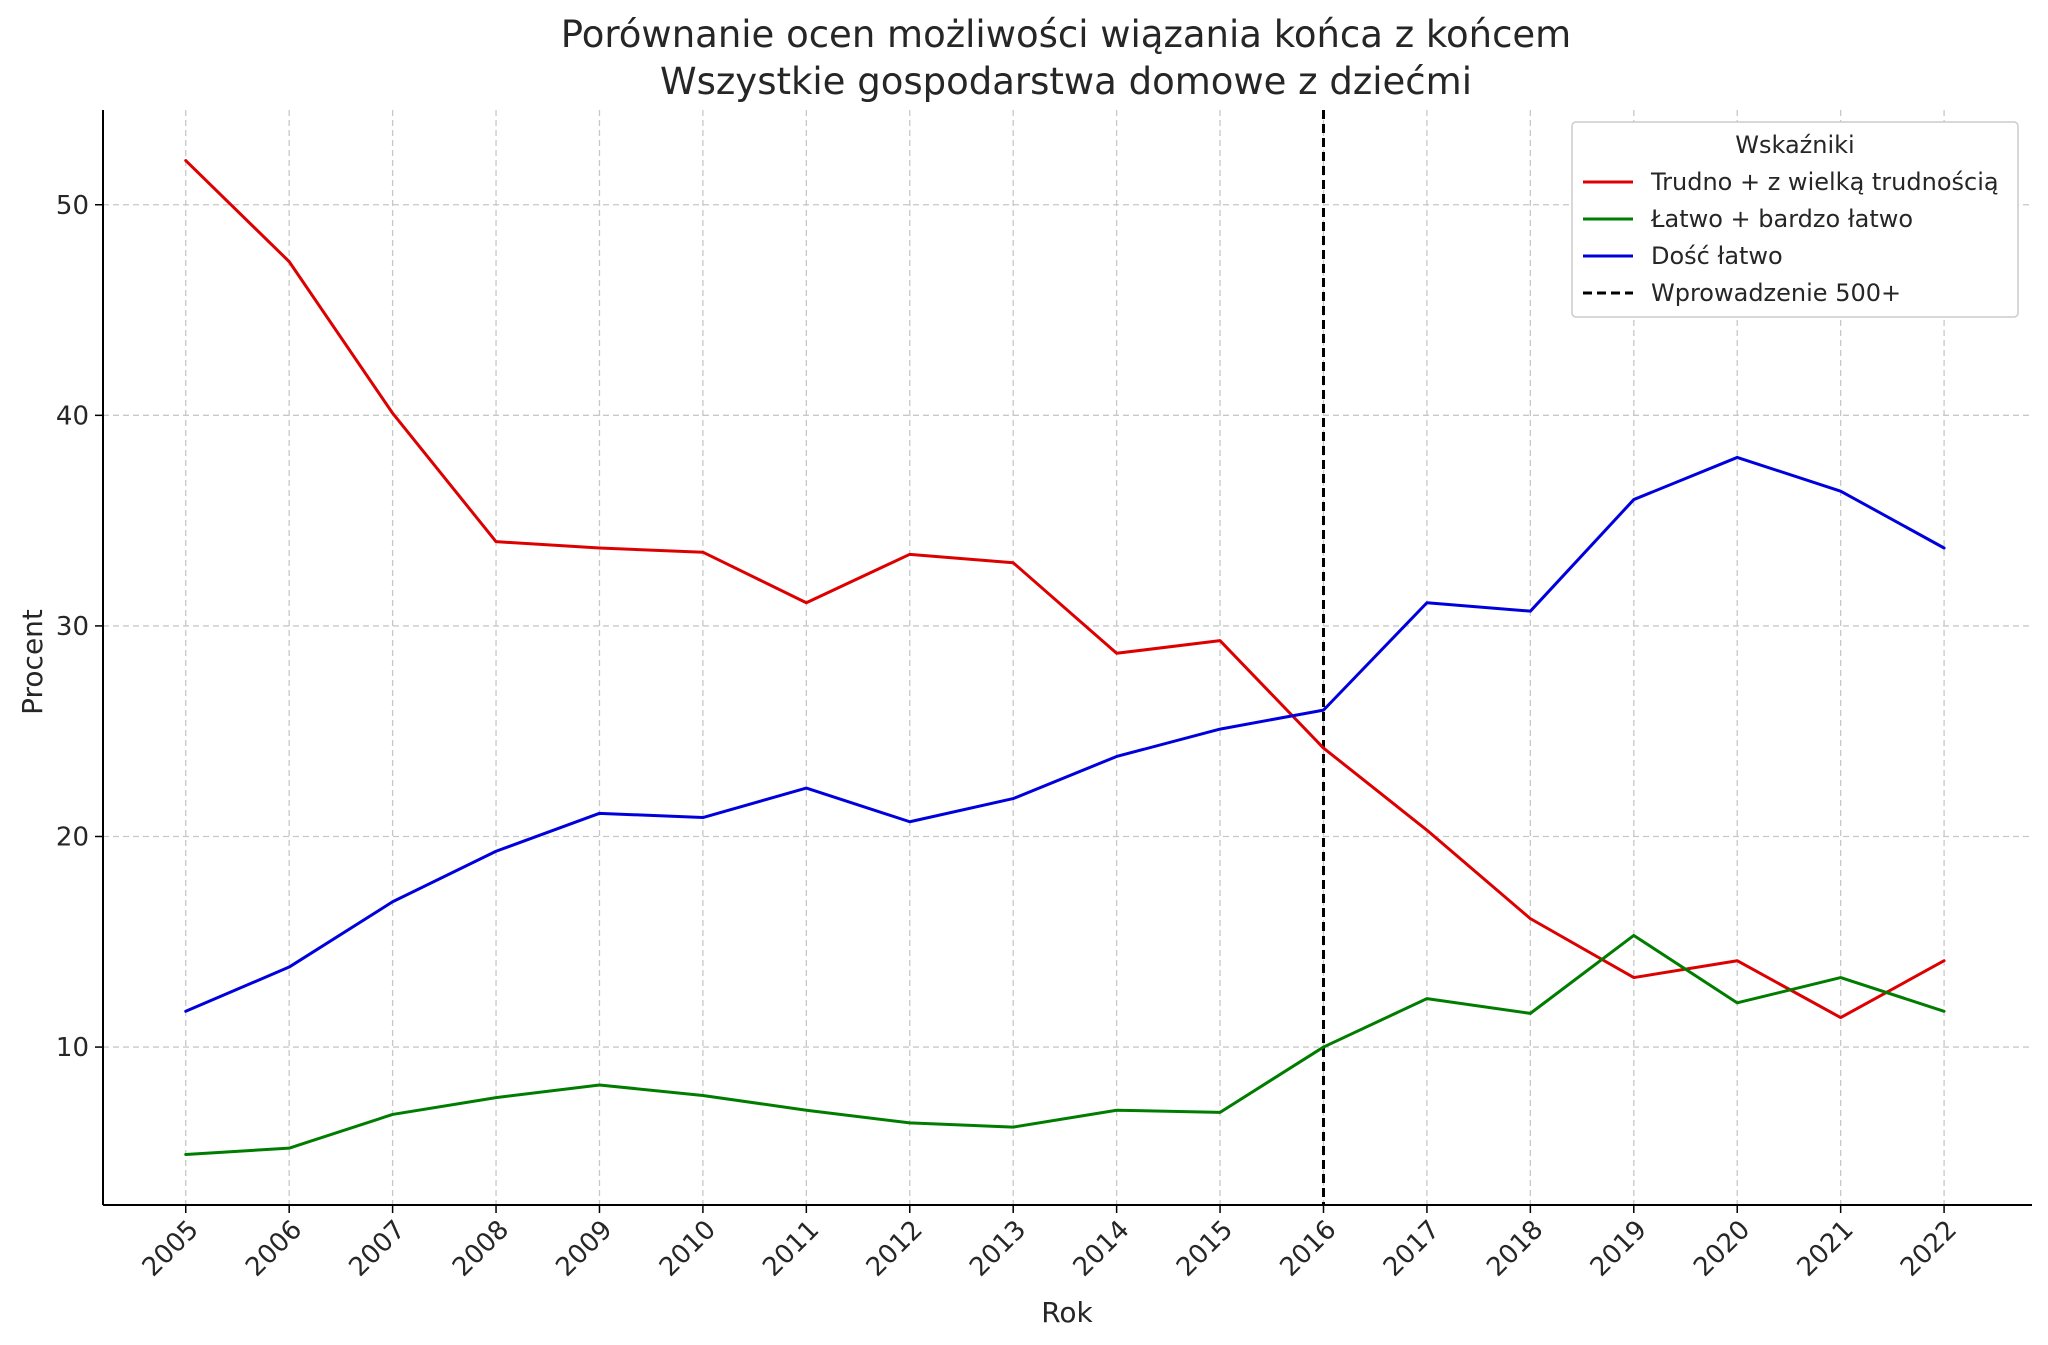  What do you see at coordinates (72, 627) in the screenshot?
I see `y-tick-label: 30` at bounding box center [72, 627].